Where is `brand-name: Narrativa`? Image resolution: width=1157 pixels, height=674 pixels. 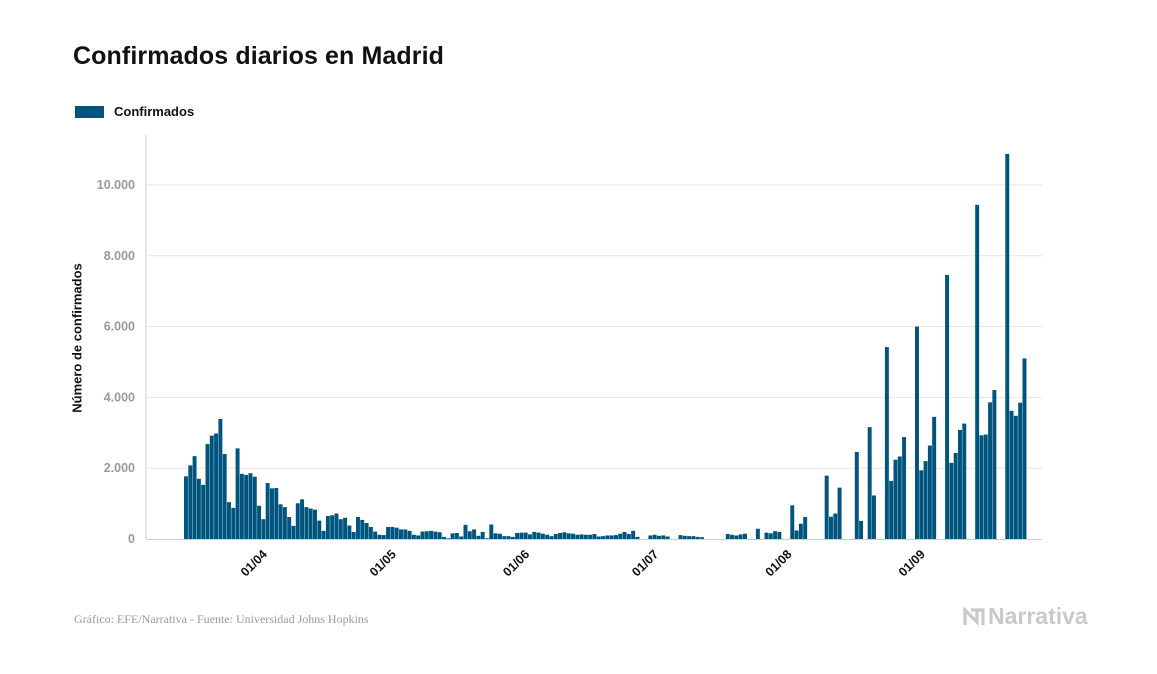 brand-name: Narrativa is located at coordinates (1038, 616).